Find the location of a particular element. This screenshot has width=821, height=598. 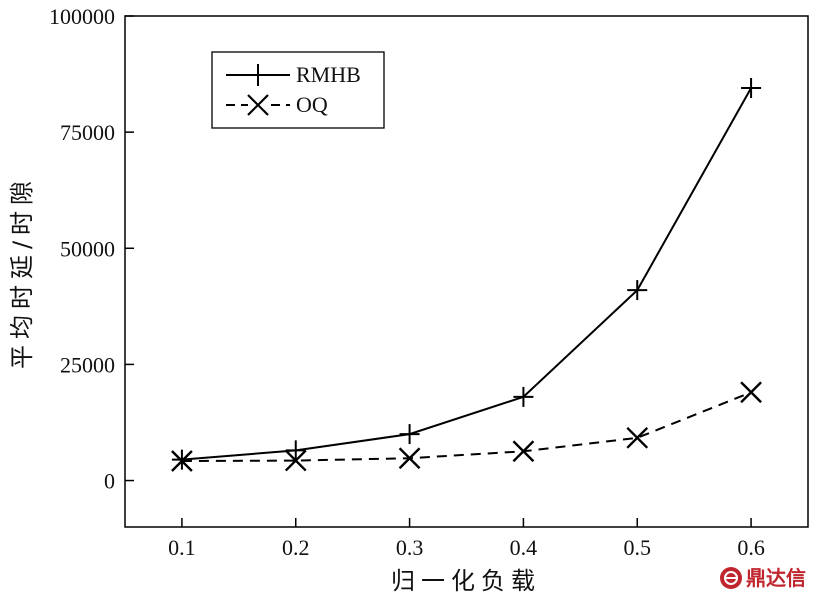

legend-entry-rmhb: RMHB is located at coordinates (293, 74).